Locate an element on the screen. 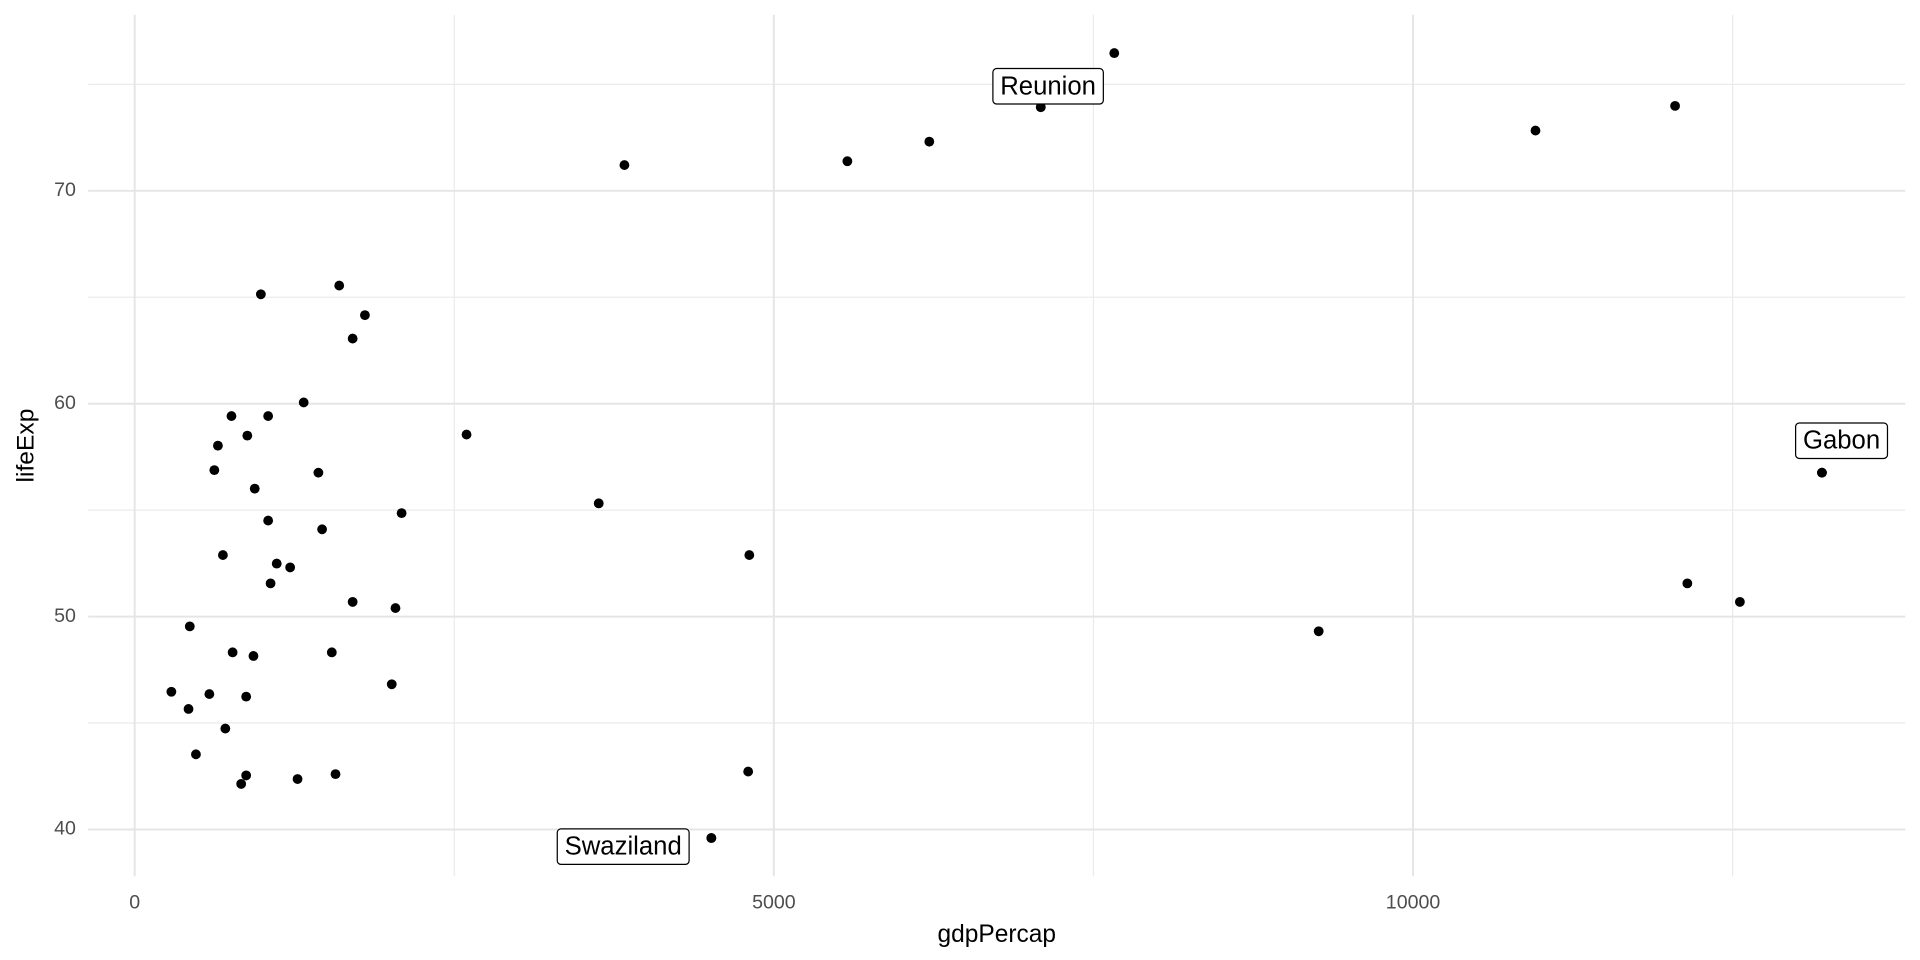 Image resolution: width=1920 pixels, height=960 pixels. y-axis-title: lifeExp is located at coordinates (25, 446).